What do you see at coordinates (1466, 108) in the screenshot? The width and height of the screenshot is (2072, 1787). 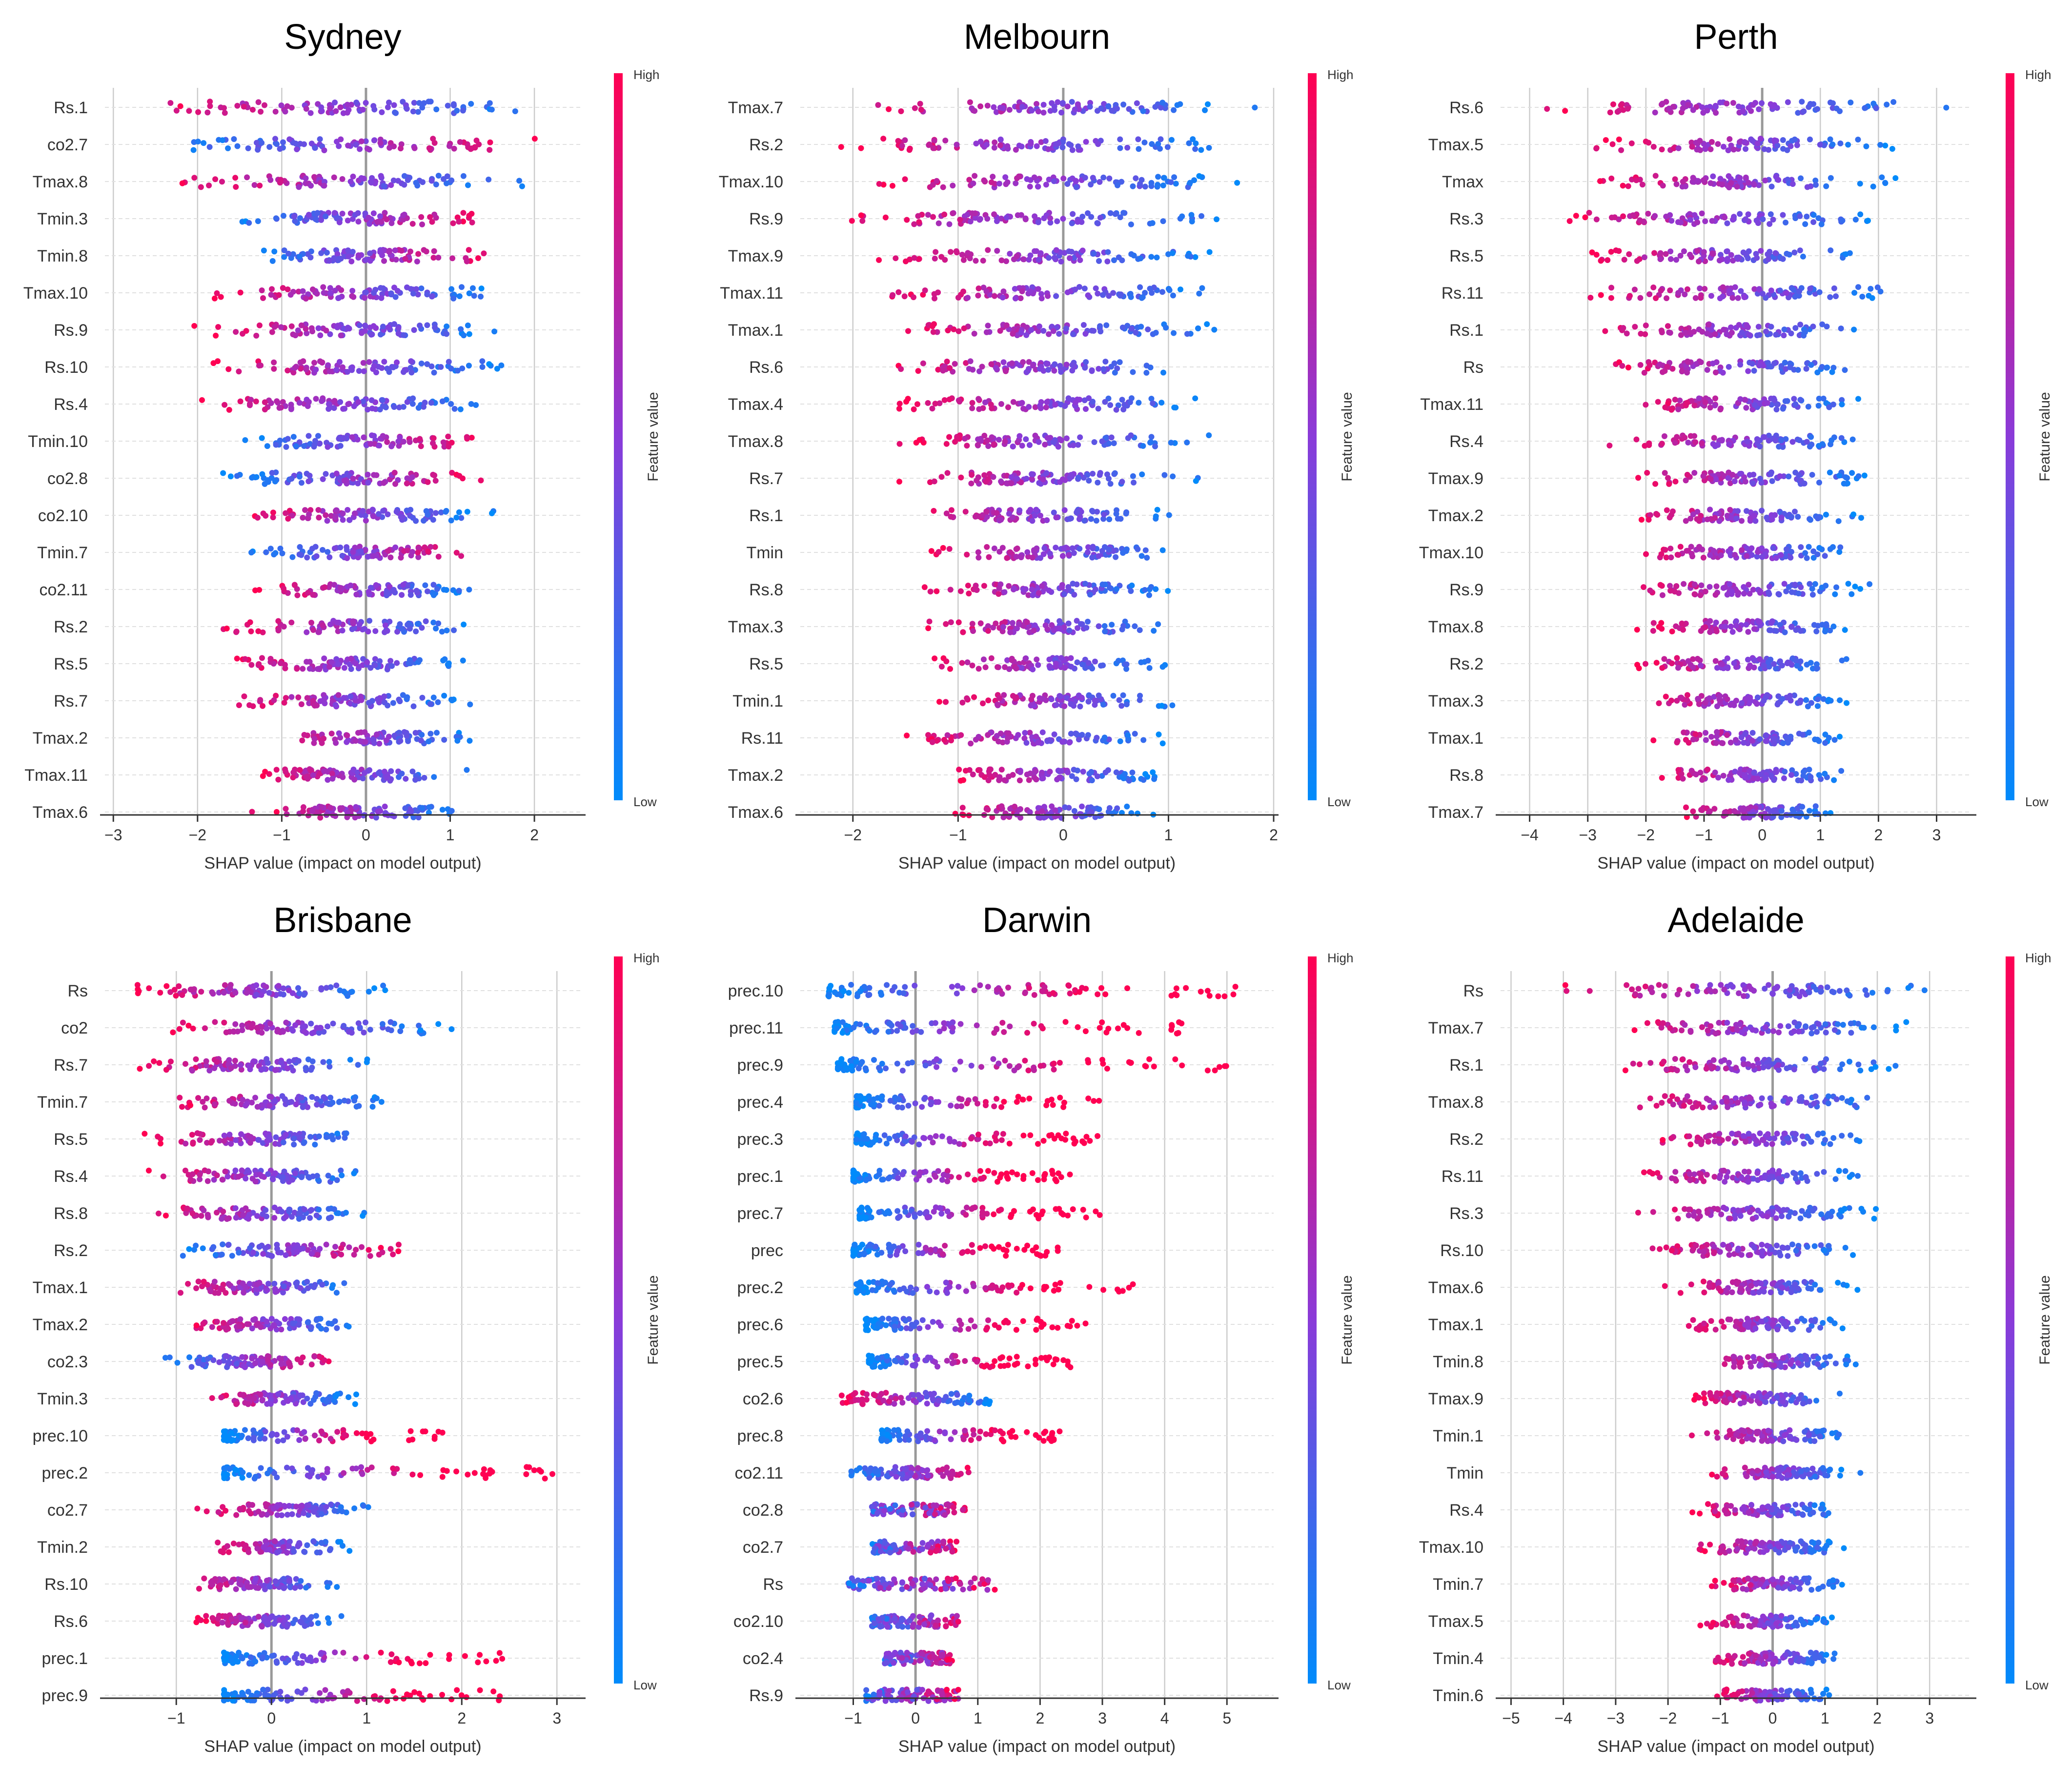 I see `feature-label: Rs.6` at bounding box center [1466, 108].